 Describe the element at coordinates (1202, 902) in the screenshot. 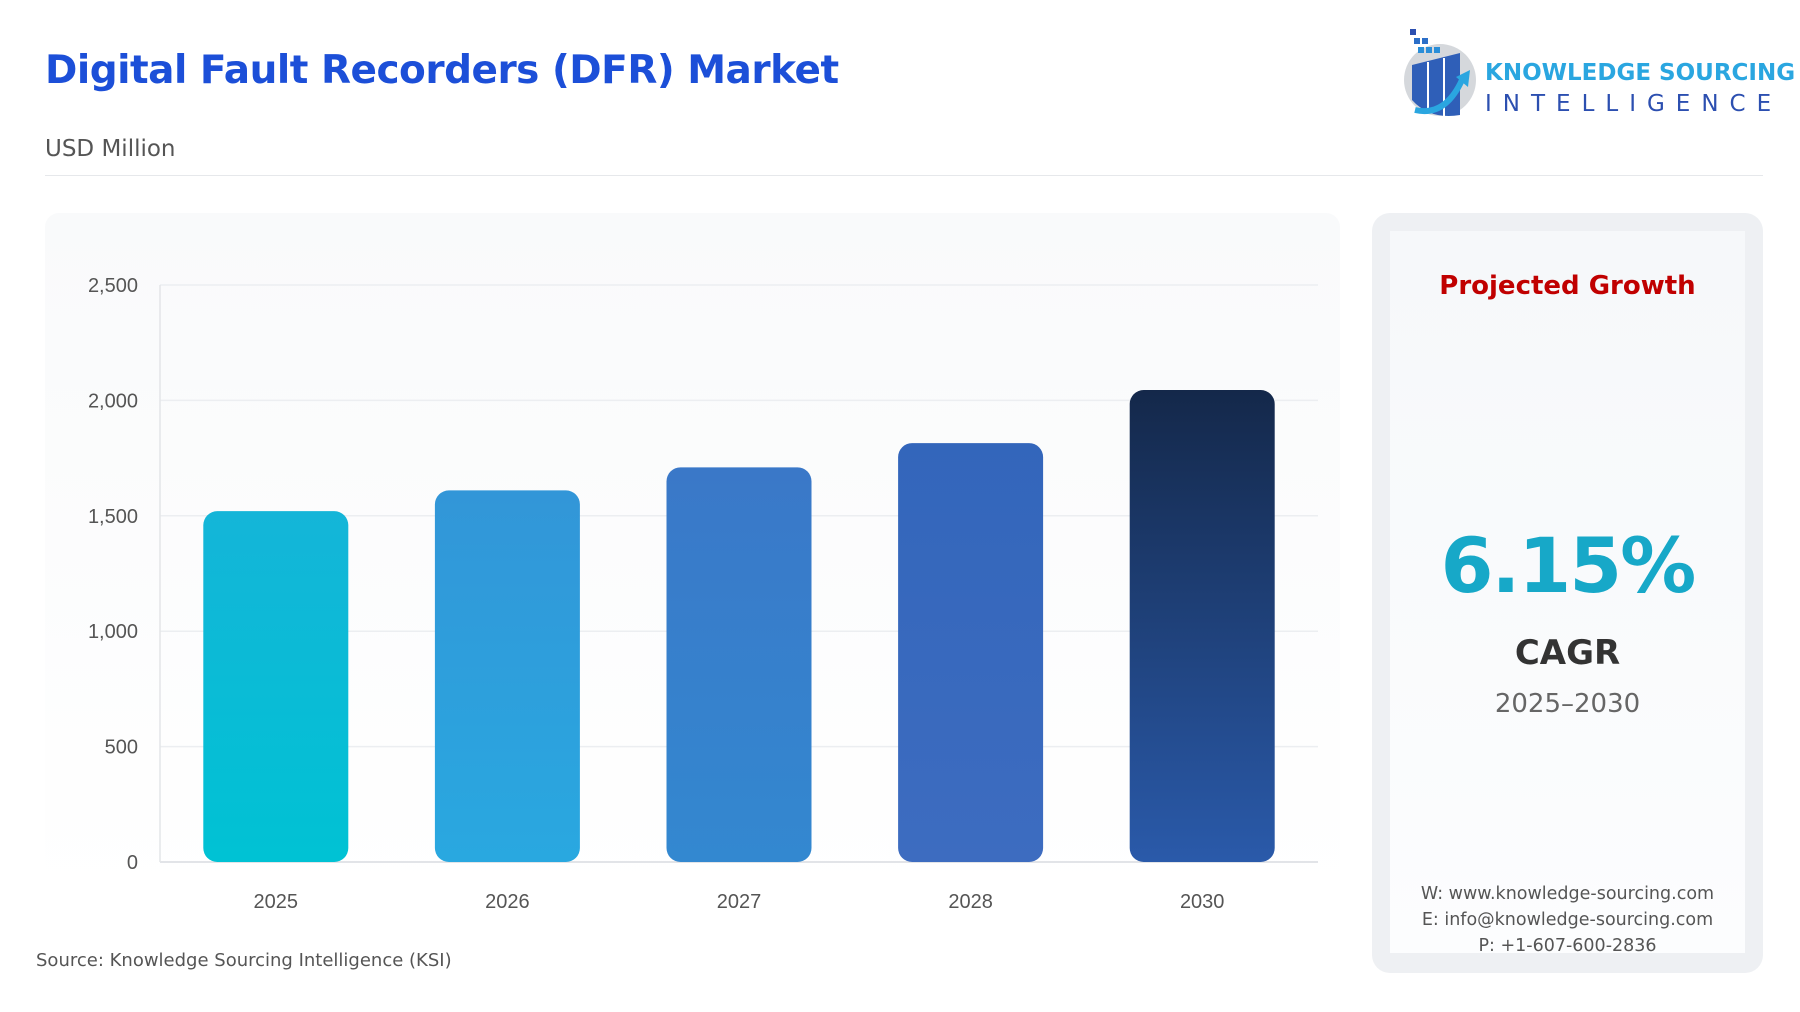

I see `x-tick-label: 2030` at that location.